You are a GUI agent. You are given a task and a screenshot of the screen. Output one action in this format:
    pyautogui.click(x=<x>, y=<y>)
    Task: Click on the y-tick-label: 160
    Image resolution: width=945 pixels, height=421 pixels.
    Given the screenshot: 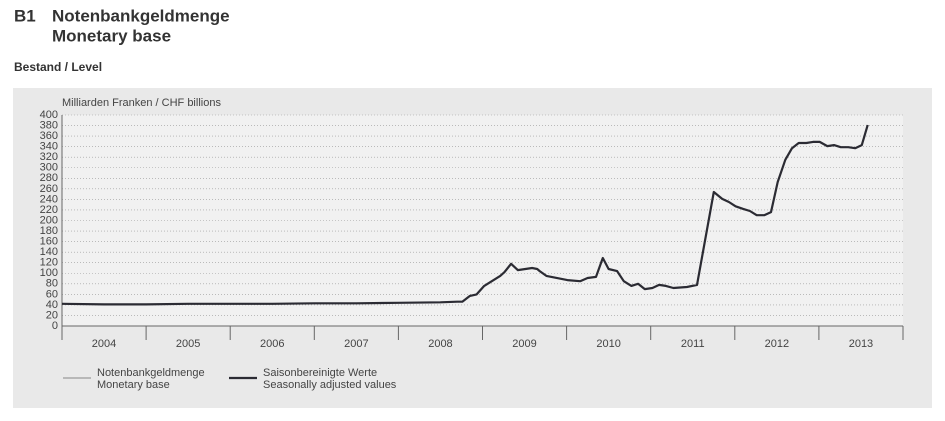 What is the action you would take?
    pyautogui.click(x=49, y=242)
    